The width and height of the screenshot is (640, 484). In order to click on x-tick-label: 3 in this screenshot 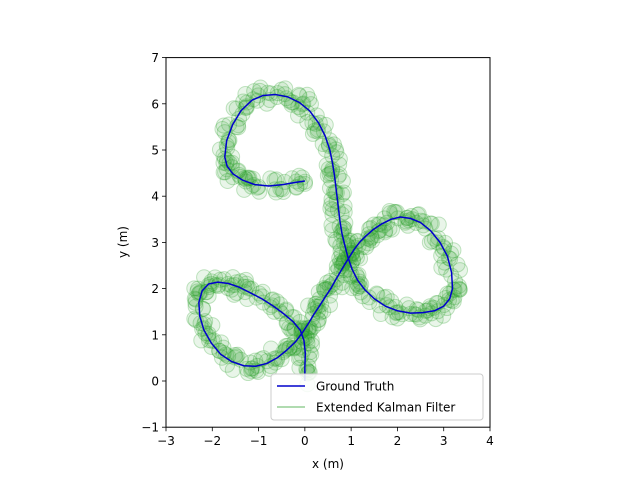, I will do `click(444, 441)`.